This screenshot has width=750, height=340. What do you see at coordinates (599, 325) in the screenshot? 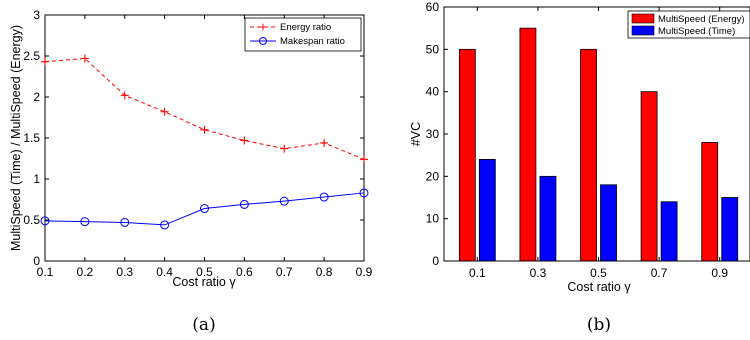
I see `caption-b: (b)` at bounding box center [599, 325].